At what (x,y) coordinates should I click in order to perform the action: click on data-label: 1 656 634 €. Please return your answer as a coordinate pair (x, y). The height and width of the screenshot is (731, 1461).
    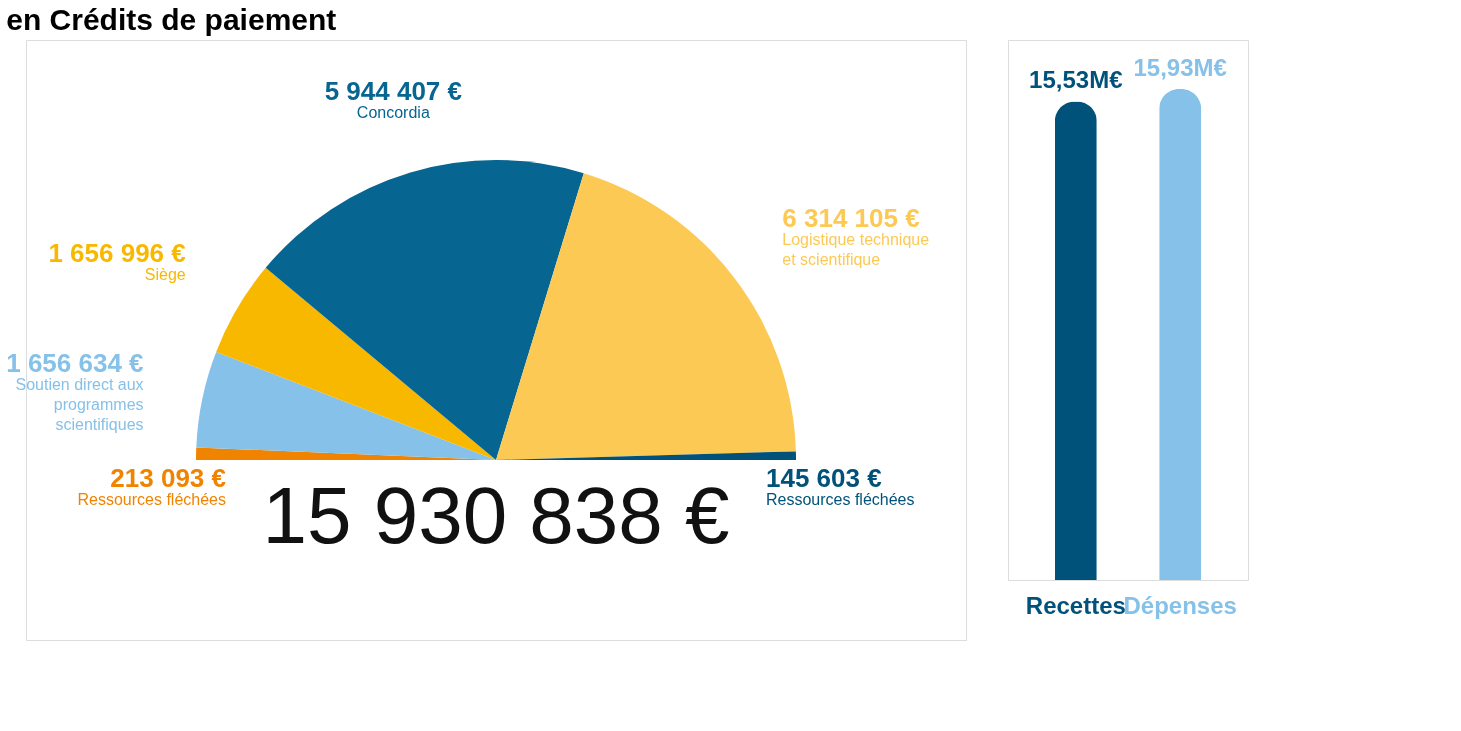
    Looking at the image, I should click on (75, 362).